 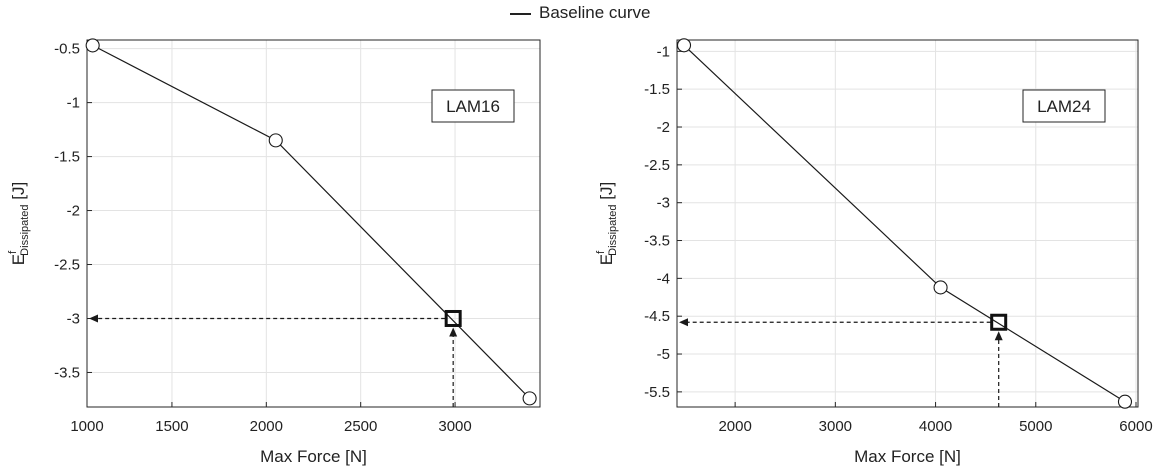 I want to click on y-tick-label: -4, so click(x=663, y=278).